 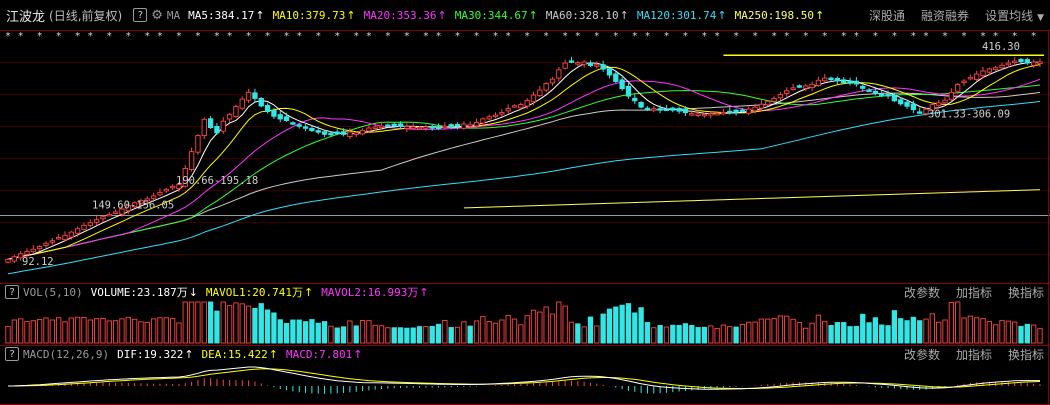 I want to click on arrow-up-icon: ↑, so click(x=442, y=15).